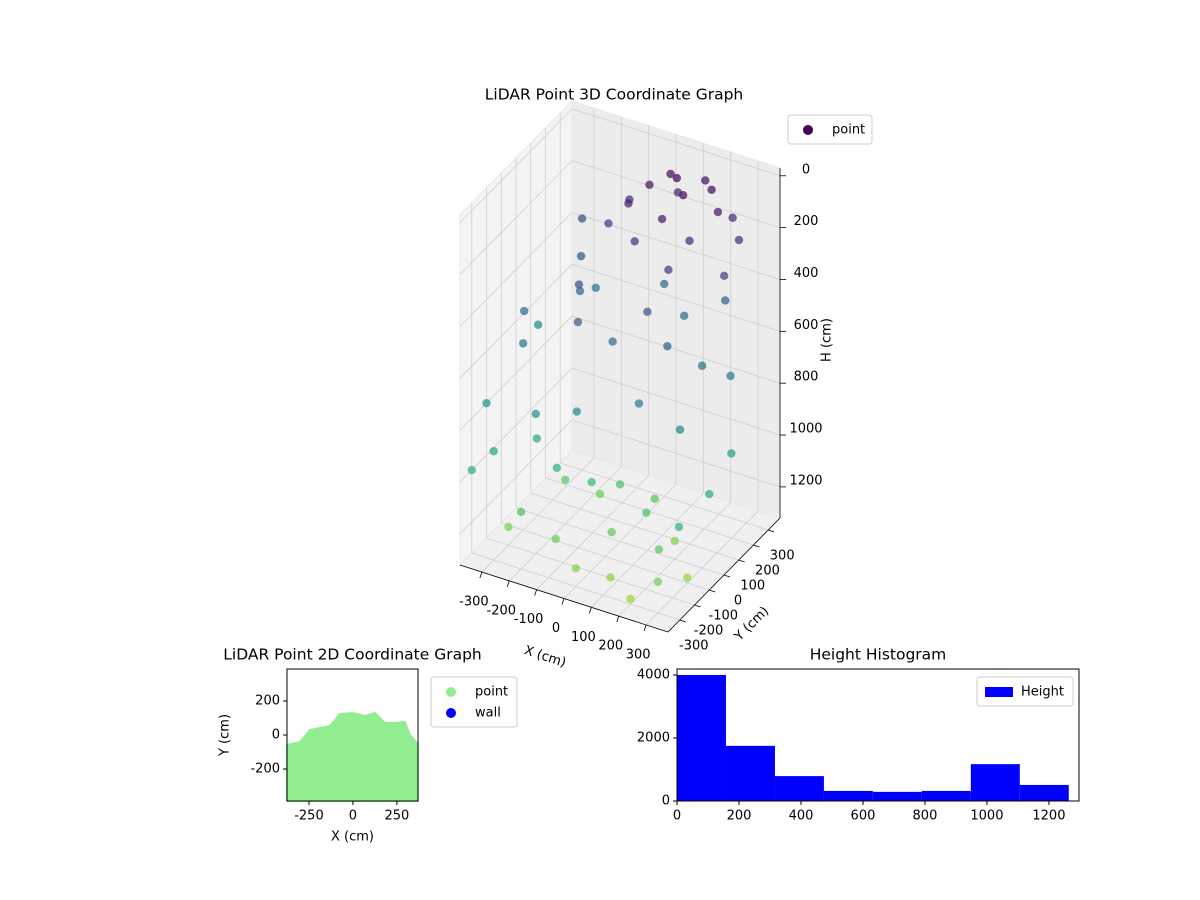  What do you see at coordinates (782, 556) in the screenshot?
I see `y-tick-label: 300` at bounding box center [782, 556].